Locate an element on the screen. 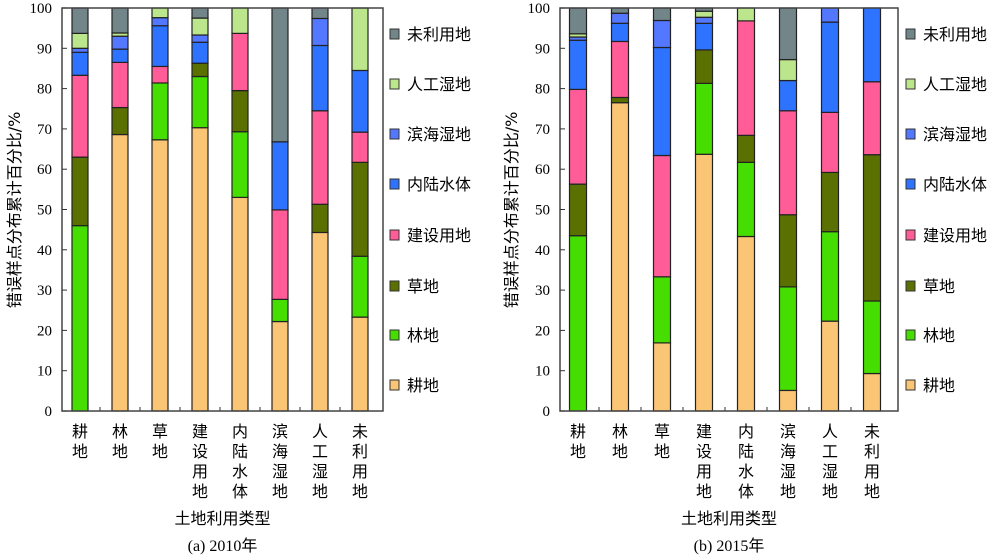 The image size is (1000, 560). legend-label: 林地 is located at coordinates (423, 335).